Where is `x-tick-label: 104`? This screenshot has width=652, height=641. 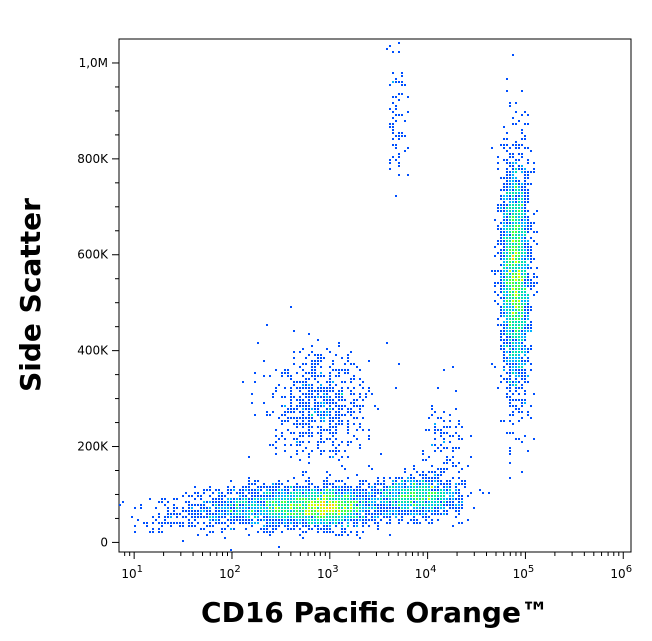 x-tick-label: 104 is located at coordinates (426, 572).